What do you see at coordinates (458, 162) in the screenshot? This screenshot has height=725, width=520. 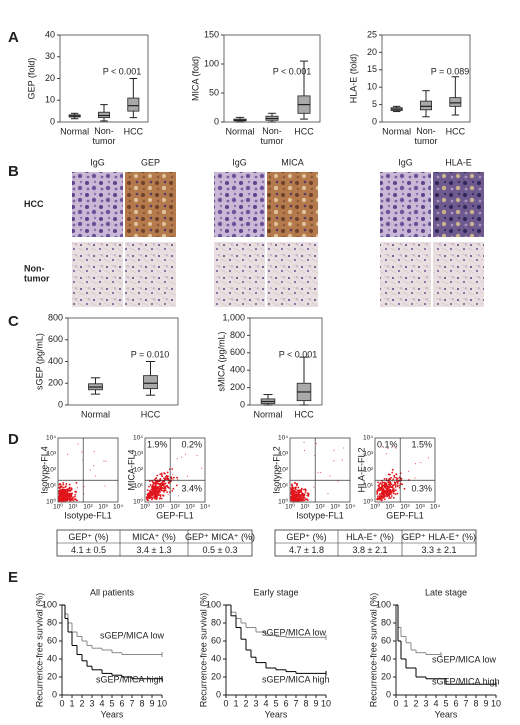 I see `column-header: HLA-E` at bounding box center [458, 162].